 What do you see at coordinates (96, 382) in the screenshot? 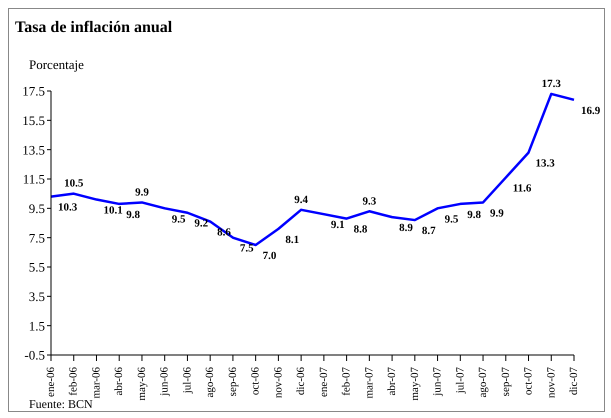
I see `x-tick-label: mar-06` at bounding box center [96, 382].